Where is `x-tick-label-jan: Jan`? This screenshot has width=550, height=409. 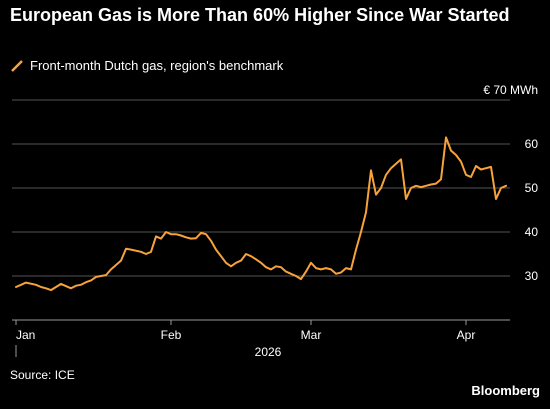 x-tick-label-jan: Jan is located at coordinates (25, 335).